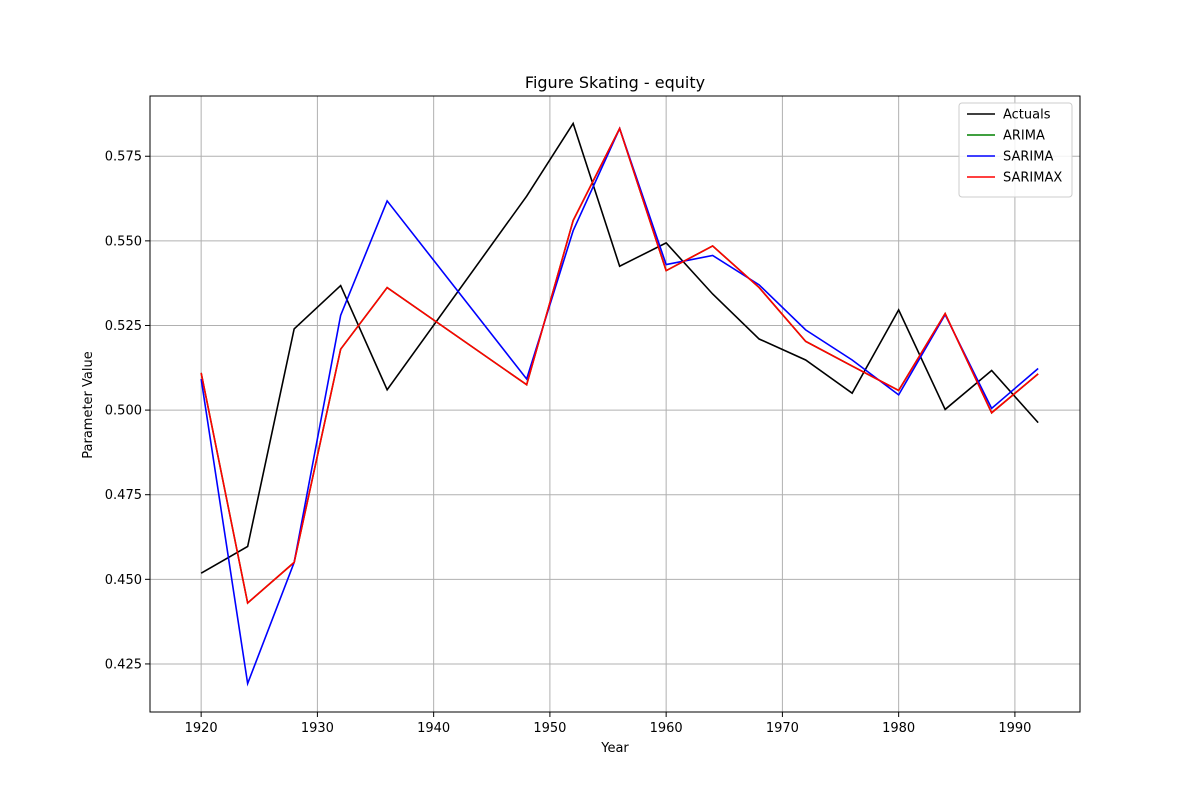  Describe the element at coordinates (123, 495) in the screenshot. I see `y-tick-label: 0.475` at that location.